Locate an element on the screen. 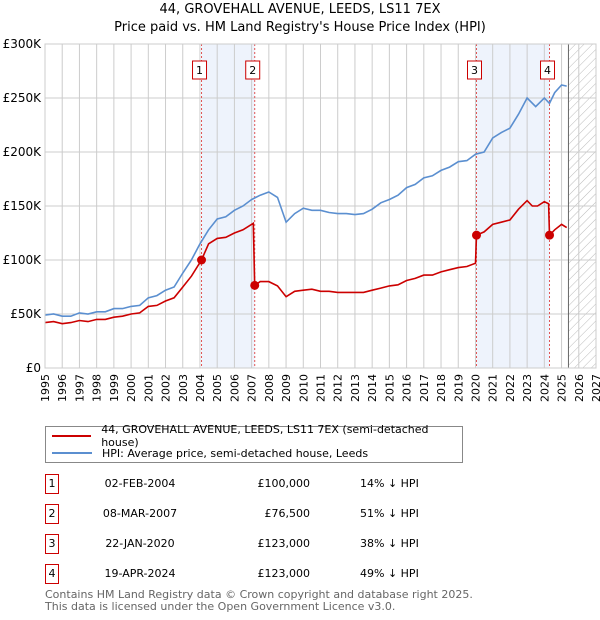  transaction-hpi-diff: 38% ↓ HPI is located at coordinates (389, 543).